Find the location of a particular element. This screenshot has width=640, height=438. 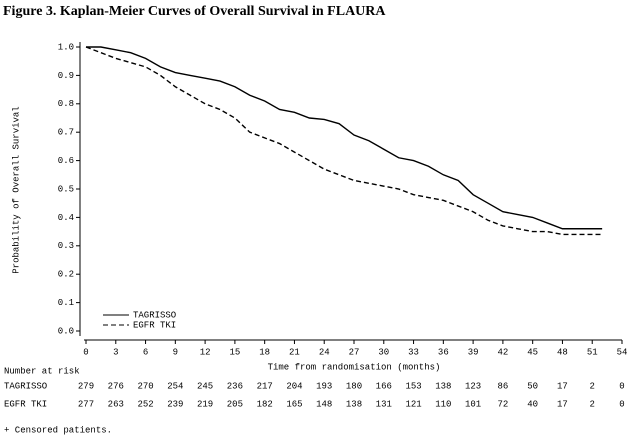

risk-count: 131 is located at coordinates (384, 404).